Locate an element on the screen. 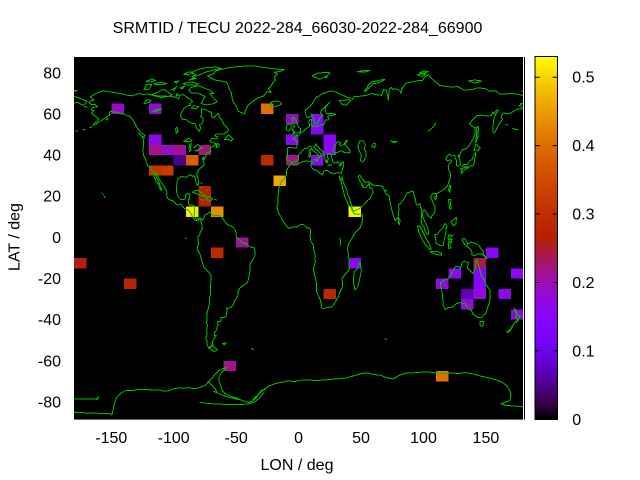 This screenshot has height=480, width=640. svg-text: -150 is located at coordinates (111, 438).